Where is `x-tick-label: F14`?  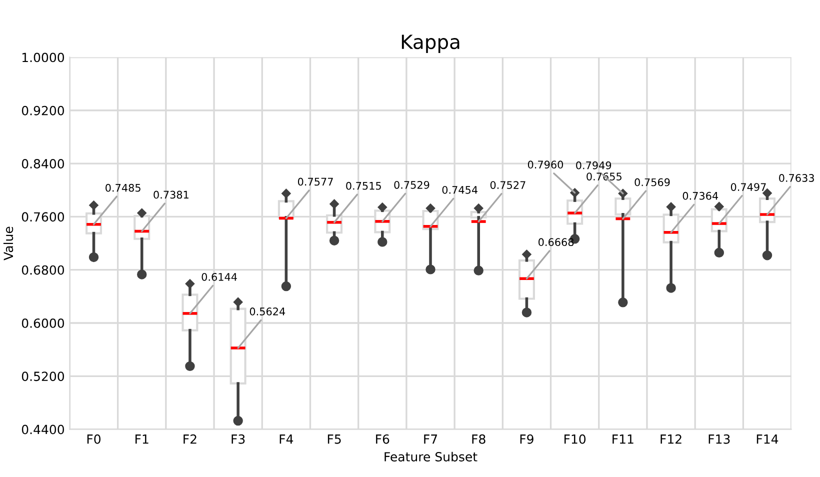 x-tick-label: F14 is located at coordinates (767, 439).